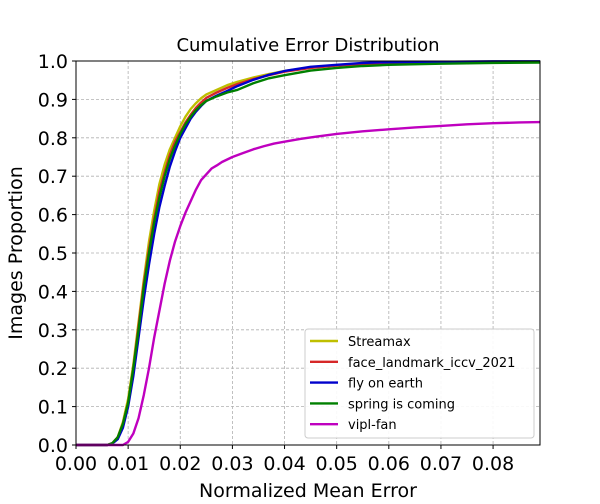  I want to click on y-tick-label: 0.2, so click(53, 369).